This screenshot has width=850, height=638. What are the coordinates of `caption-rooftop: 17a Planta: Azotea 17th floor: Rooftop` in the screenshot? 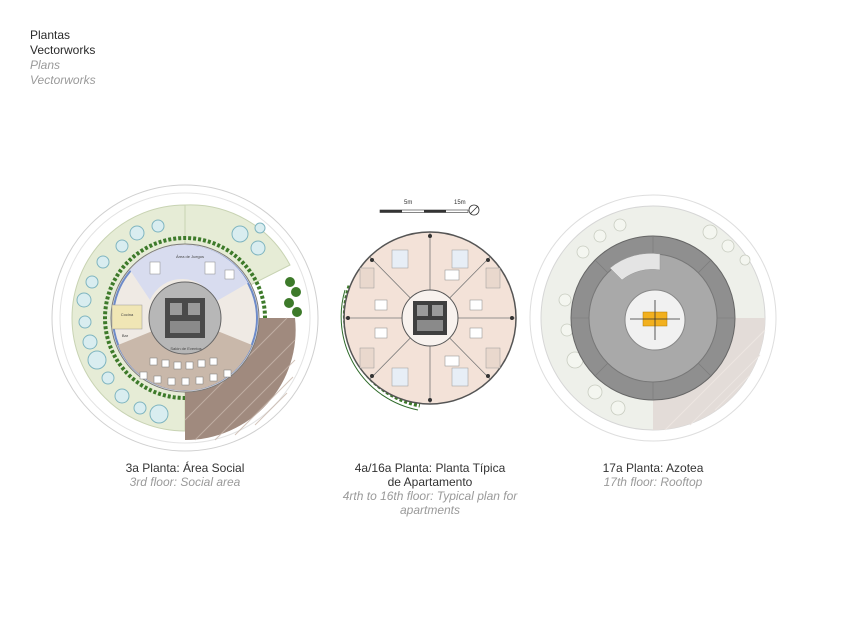 It's located at (653, 475).